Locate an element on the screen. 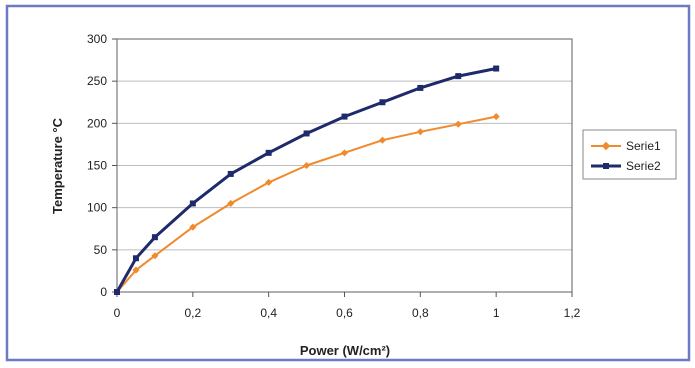 This screenshot has width=695, height=368. x-tick-label: 0,4 is located at coordinates (268, 313).